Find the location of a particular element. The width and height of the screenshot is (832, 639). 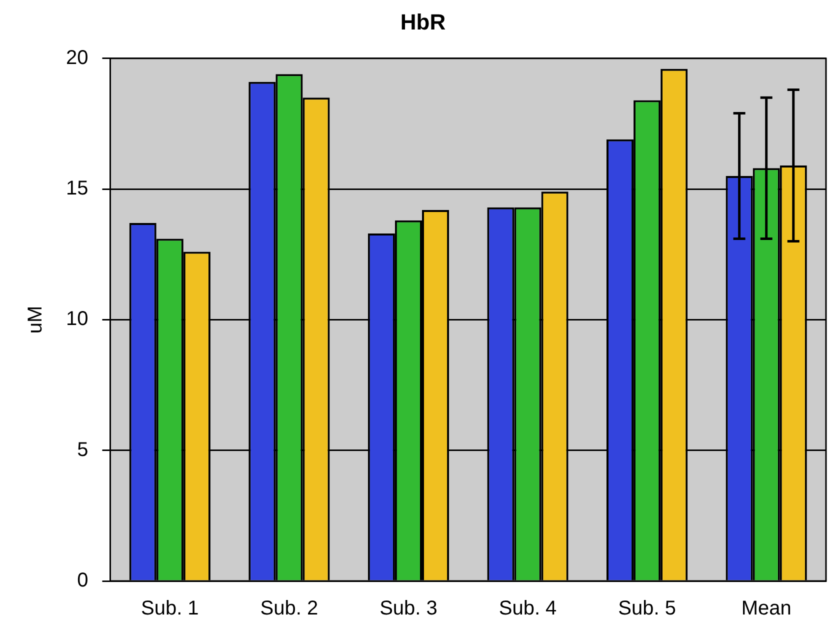

chart-title: HbR is located at coordinates (423, 21).